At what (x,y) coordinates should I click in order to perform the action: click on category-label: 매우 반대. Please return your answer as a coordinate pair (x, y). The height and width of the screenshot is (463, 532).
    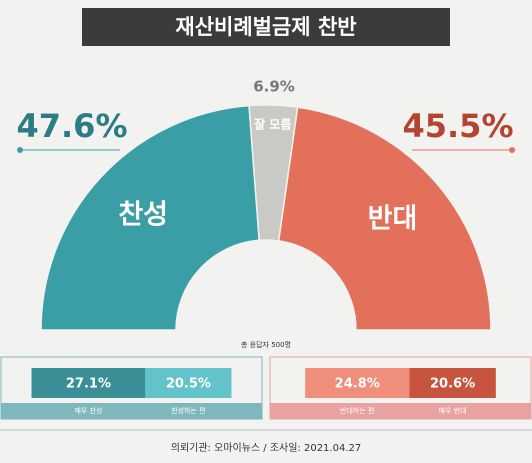
    Looking at the image, I should click on (453, 410).